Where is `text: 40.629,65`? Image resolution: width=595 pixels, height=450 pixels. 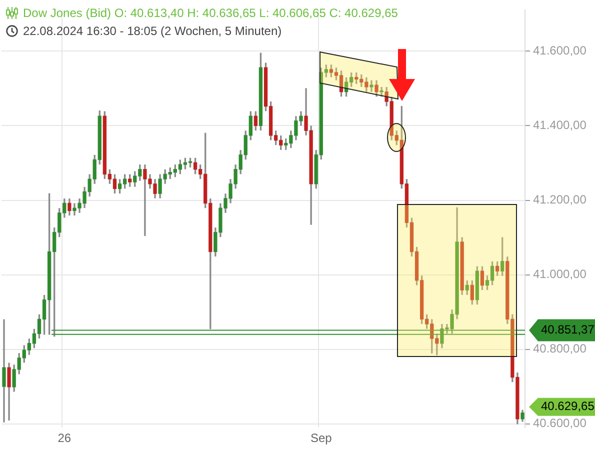
text: 40.629,65 is located at coordinates (568, 406).